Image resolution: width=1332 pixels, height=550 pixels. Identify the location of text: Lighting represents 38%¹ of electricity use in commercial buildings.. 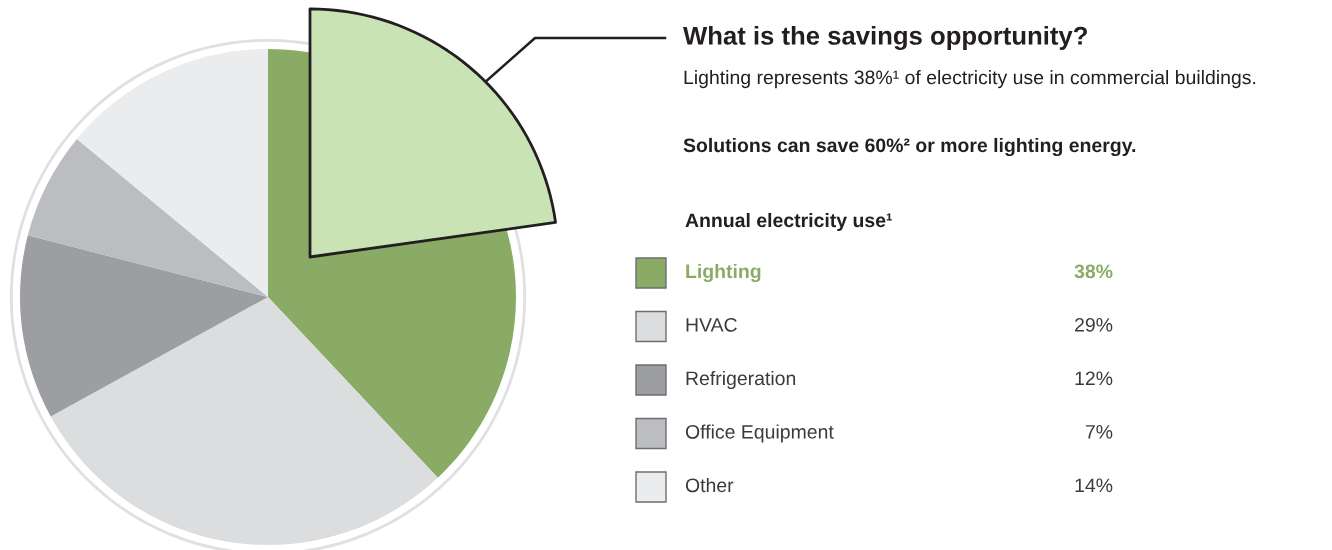
(970, 79).